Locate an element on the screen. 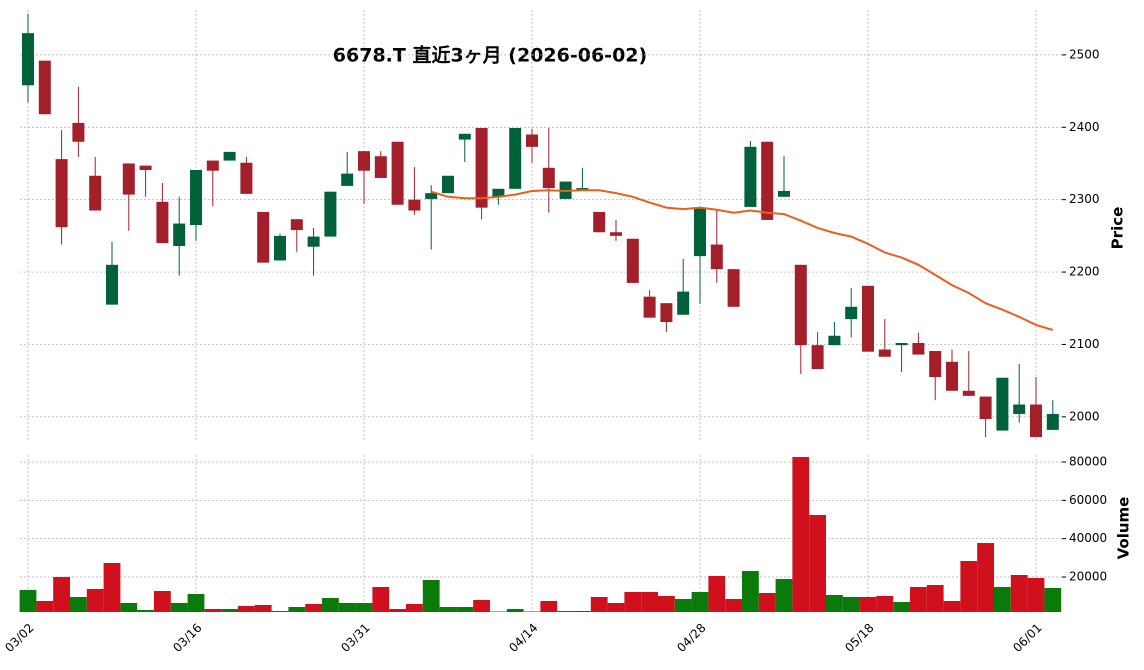 The height and width of the screenshot is (670, 1144). x-tick-label: 03/16 is located at coordinates (187, 638).